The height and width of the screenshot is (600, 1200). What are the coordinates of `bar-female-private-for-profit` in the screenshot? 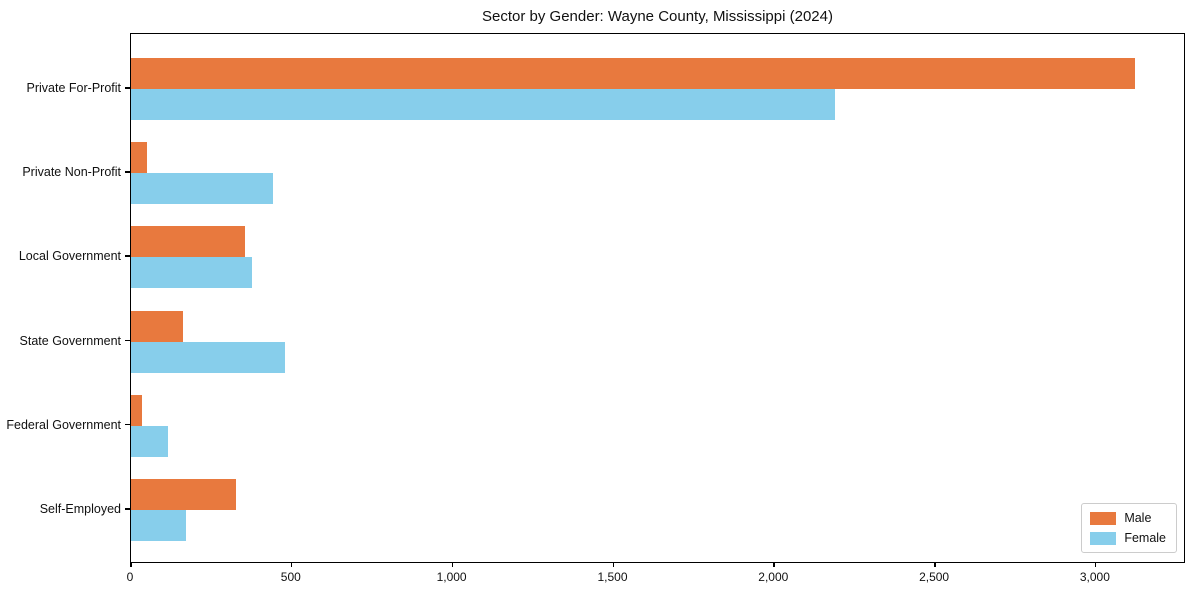 It's located at (483, 104).